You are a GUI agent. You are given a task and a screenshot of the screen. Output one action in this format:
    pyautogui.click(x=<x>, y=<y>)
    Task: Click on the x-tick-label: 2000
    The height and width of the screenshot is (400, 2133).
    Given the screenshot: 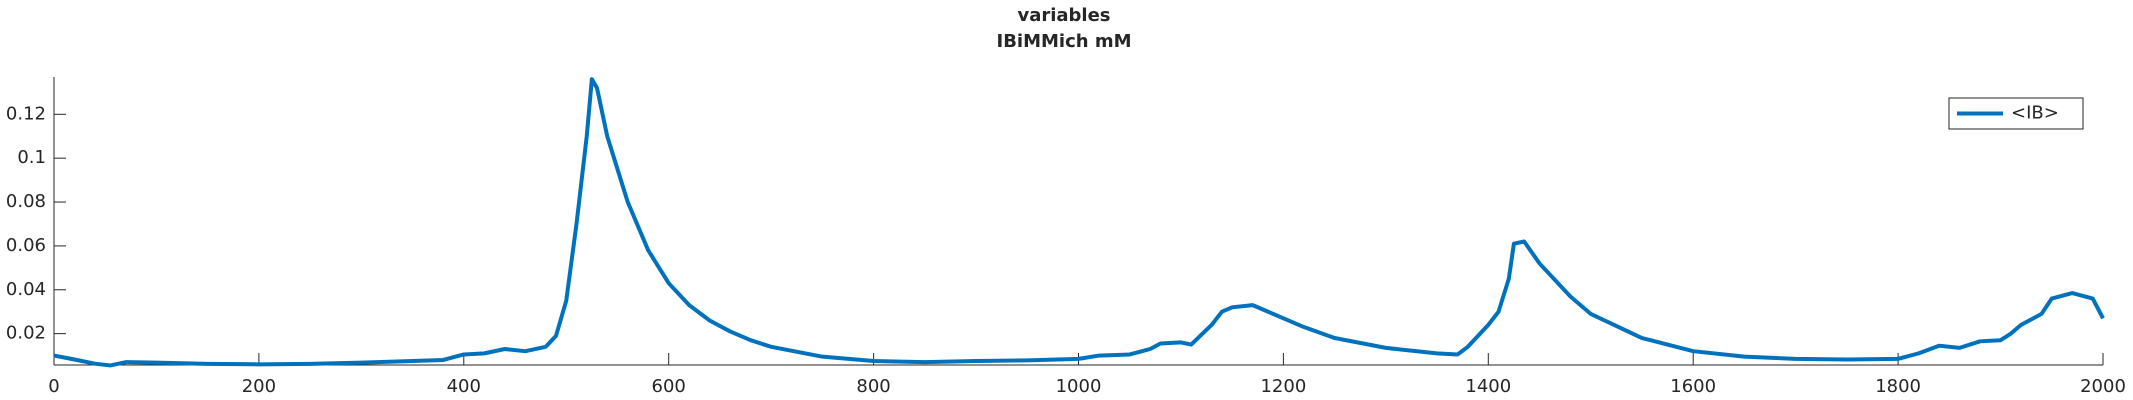 What is the action you would take?
    pyautogui.click(x=2103, y=386)
    